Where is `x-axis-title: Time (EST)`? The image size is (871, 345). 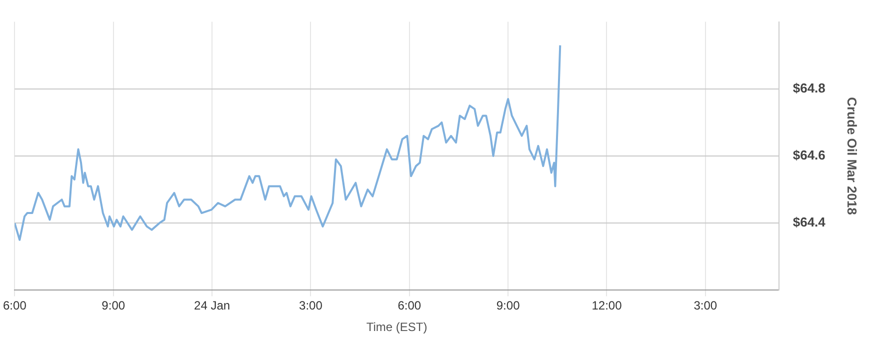
x-axis-title: Time (EST) is located at coordinates (397, 327).